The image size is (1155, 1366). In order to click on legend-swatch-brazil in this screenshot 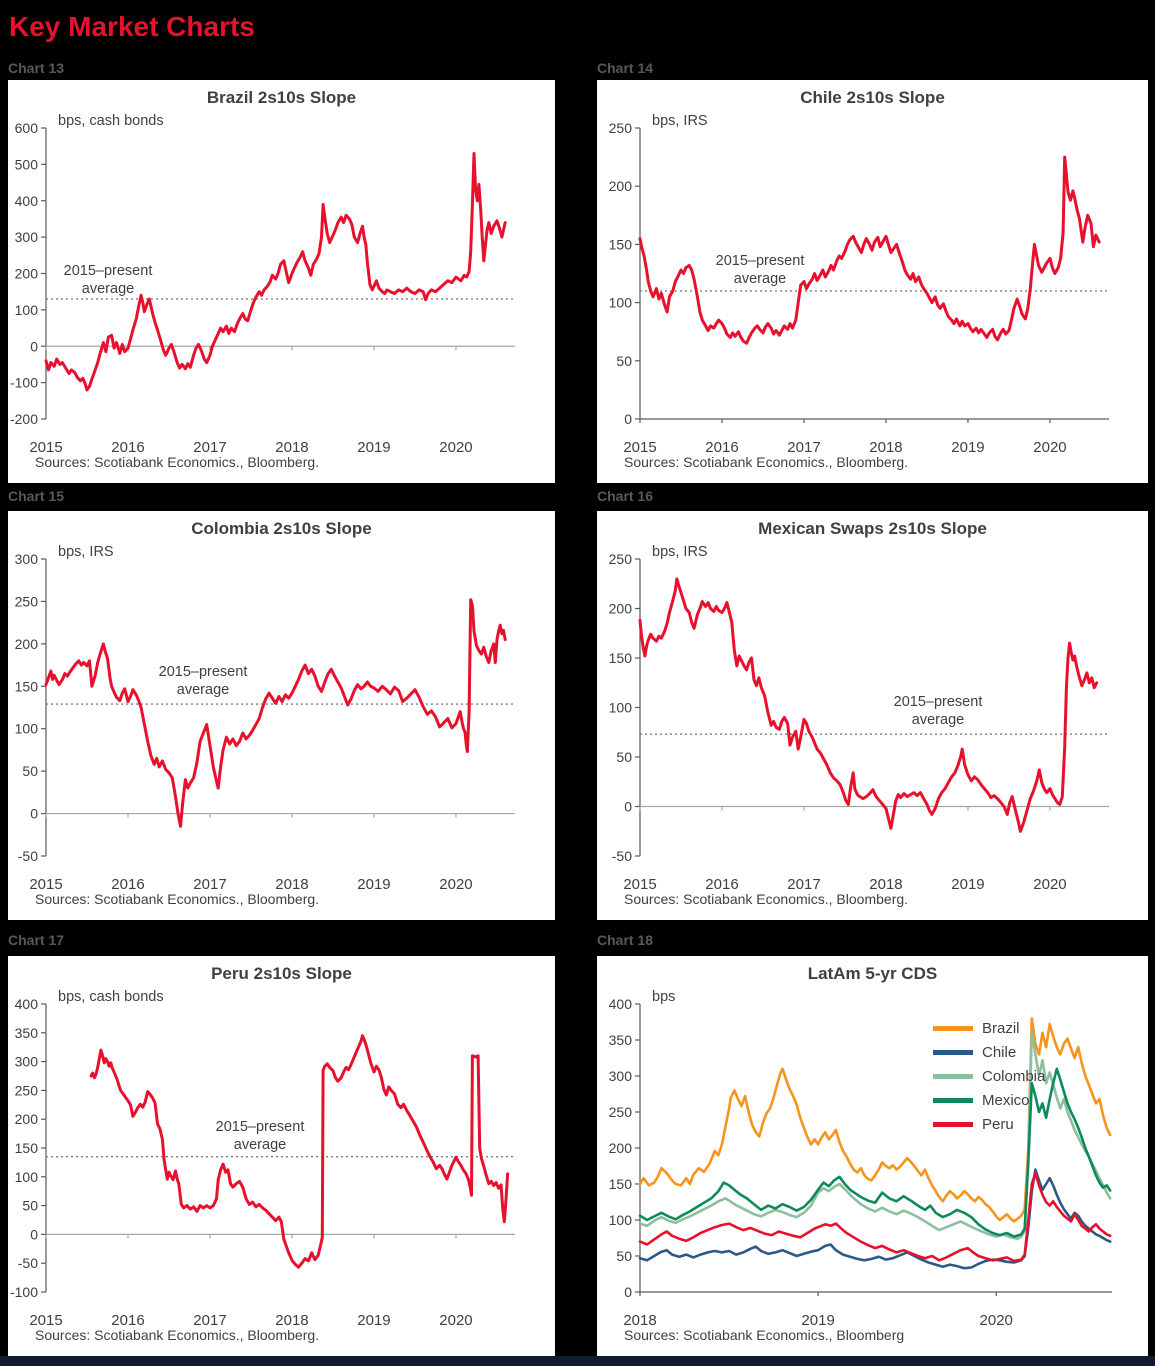, I will do `click(953, 1028)`.